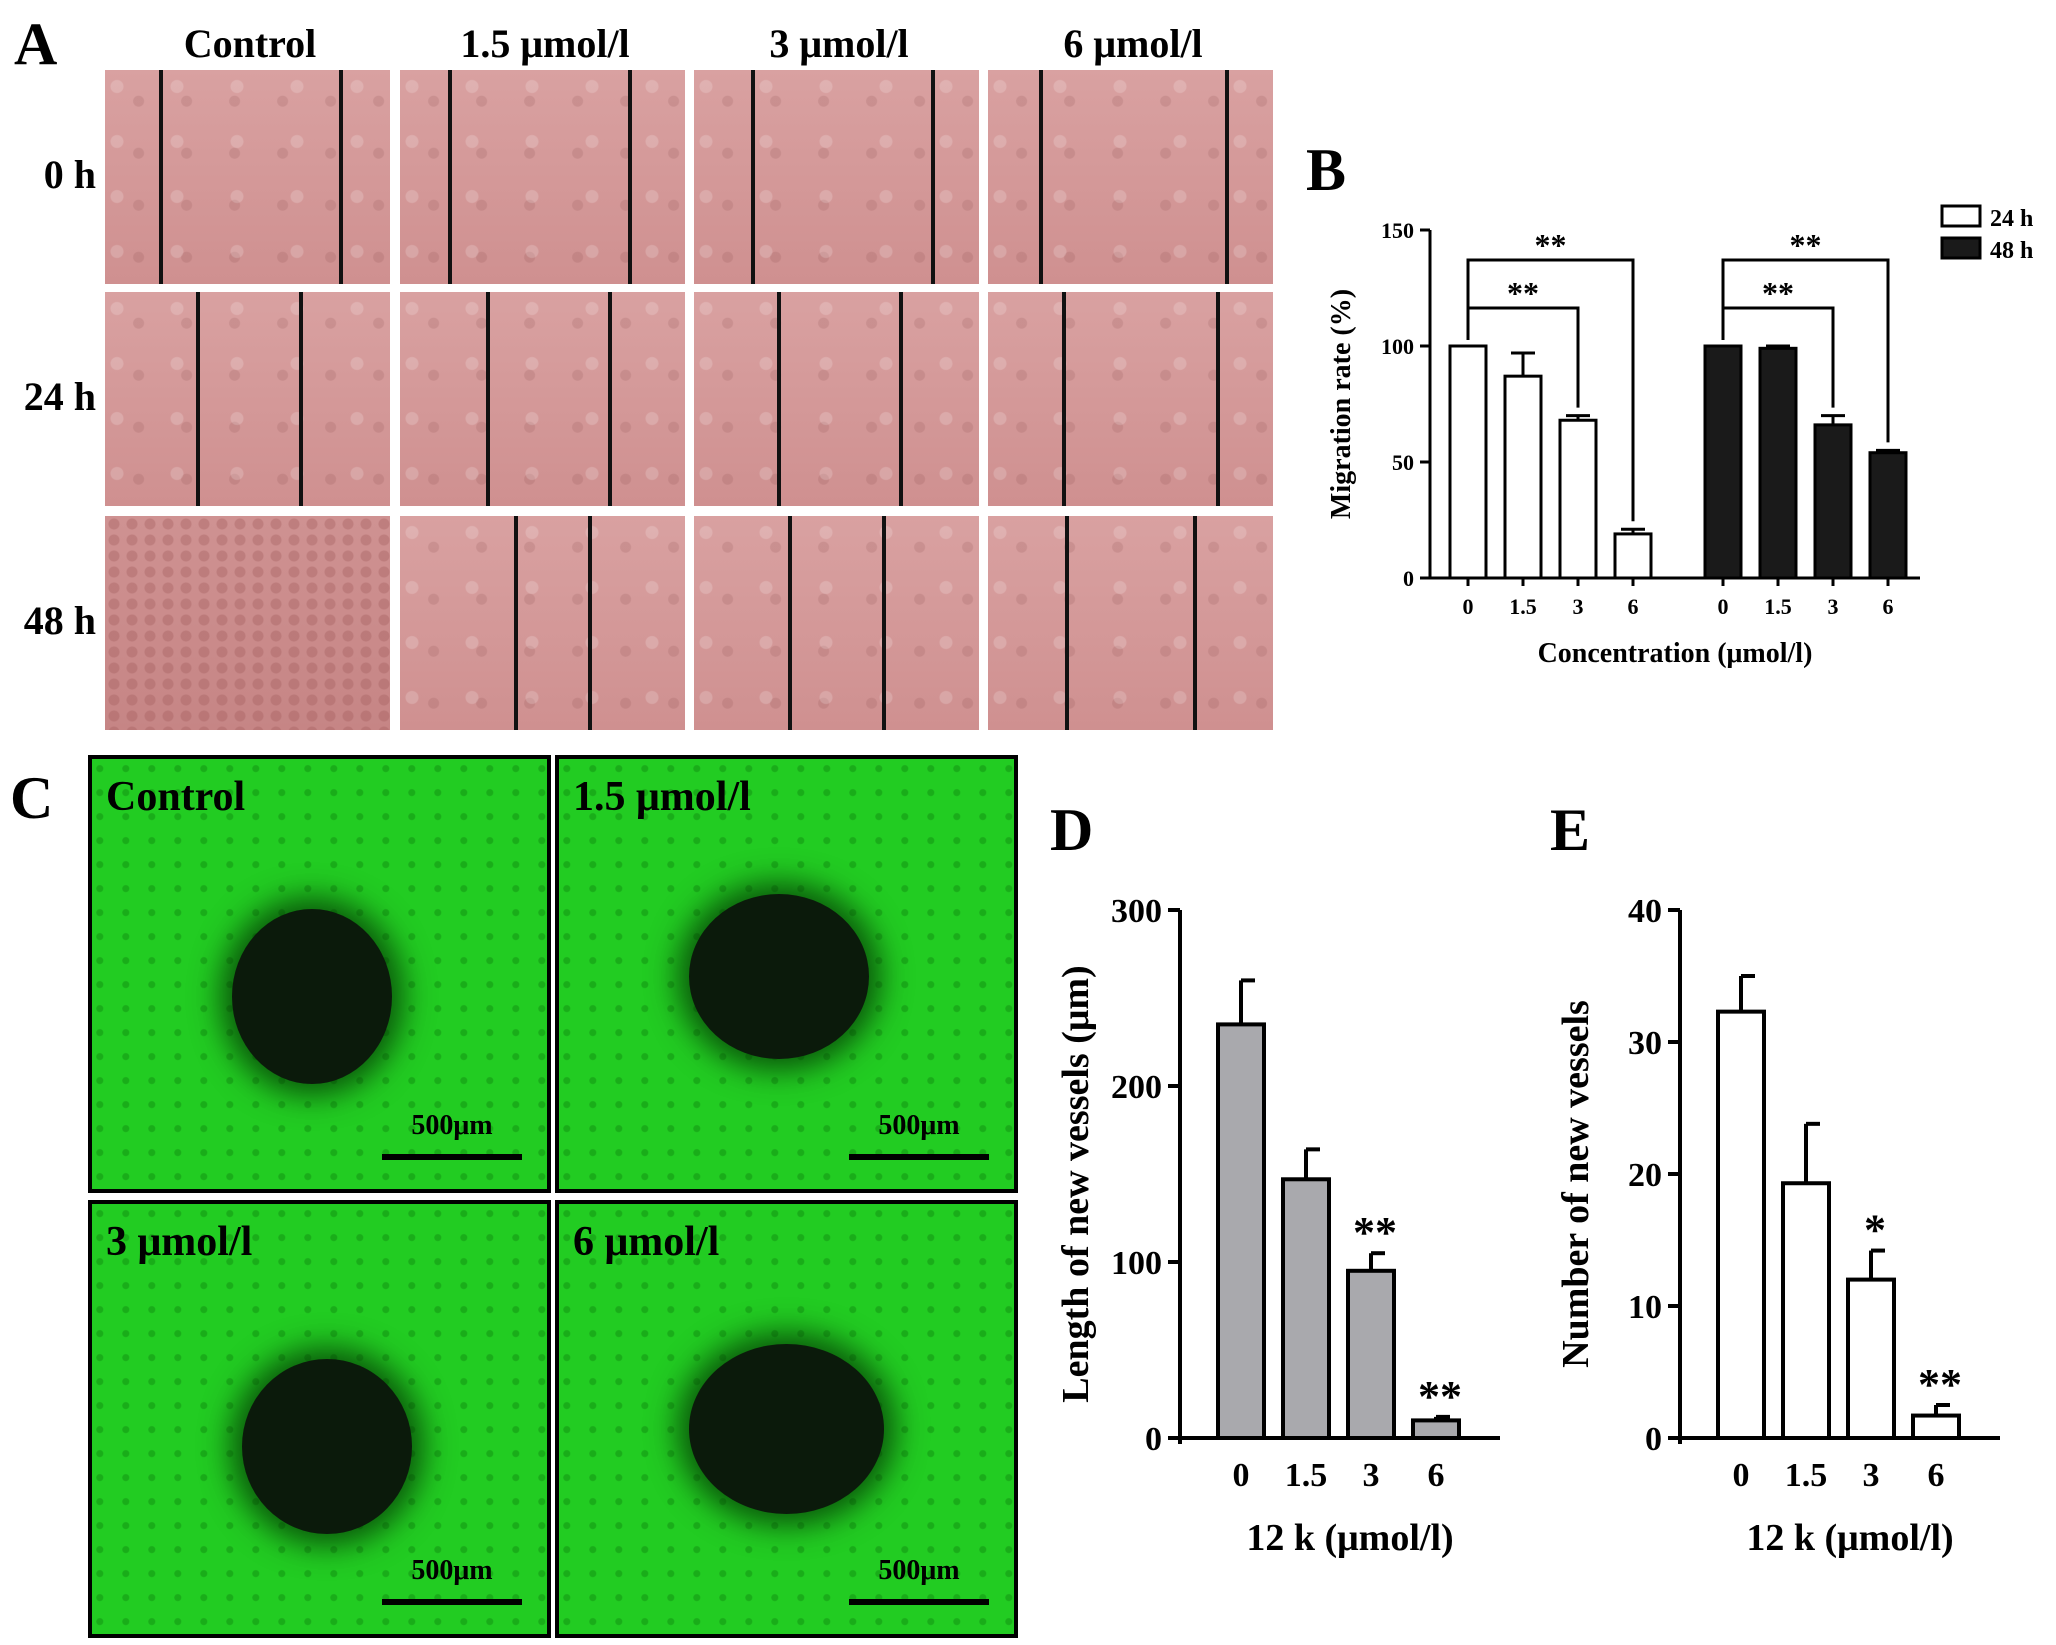 The width and height of the screenshot is (2056, 1645). What do you see at coordinates (176, 797) in the screenshot?
I see `sphere-panel-label: Control` at bounding box center [176, 797].